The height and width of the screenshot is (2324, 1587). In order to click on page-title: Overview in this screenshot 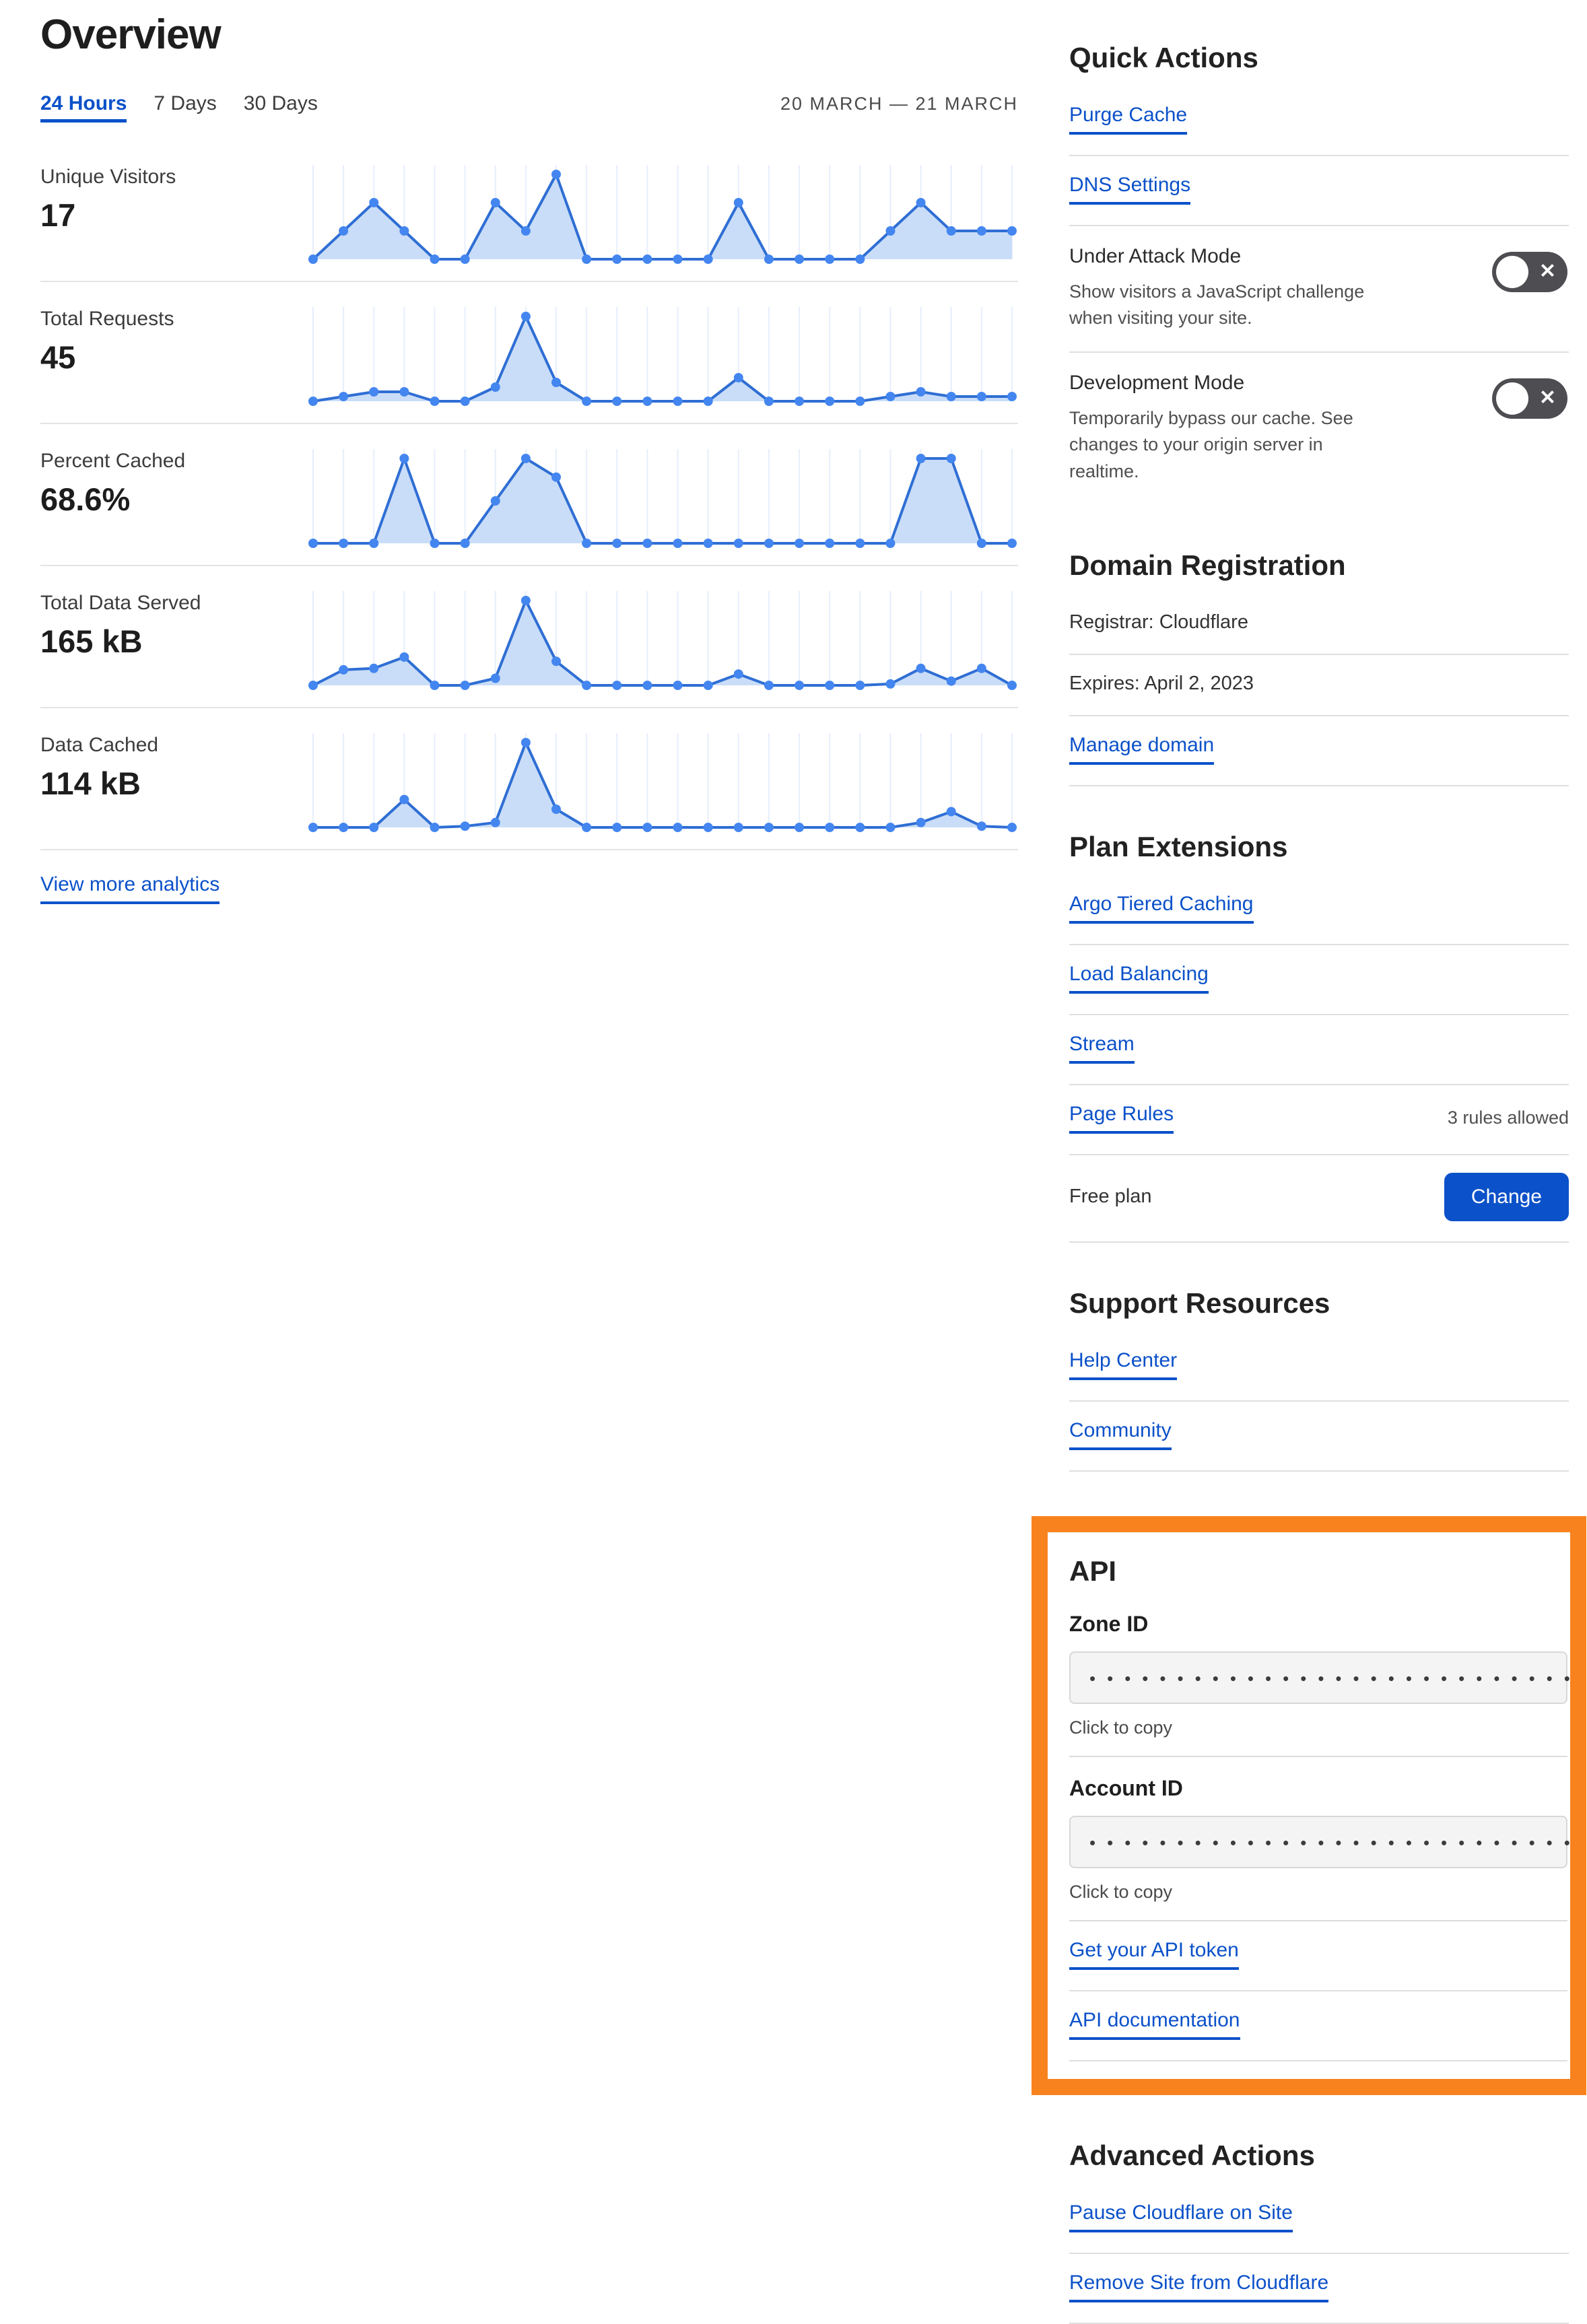, I will do `click(131, 34)`.